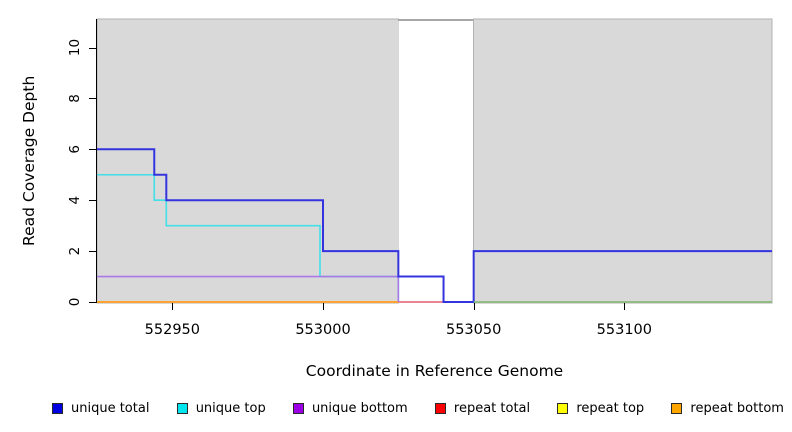 Image resolution: width=792 pixels, height=432 pixels. Describe the element at coordinates (322, 330) in the screenshot. I see `x-tick-label: 553000` at that location.